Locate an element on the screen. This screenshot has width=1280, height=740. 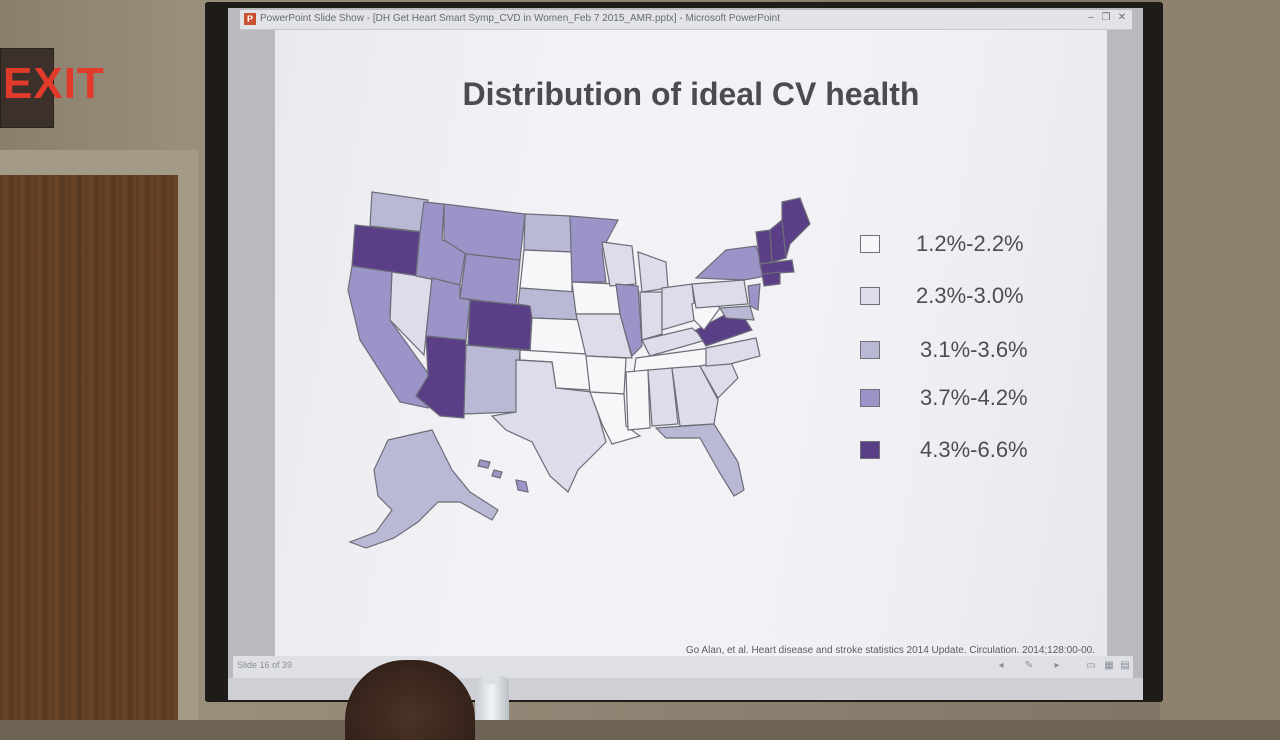
state-washington is located at coordinates (399, 212).